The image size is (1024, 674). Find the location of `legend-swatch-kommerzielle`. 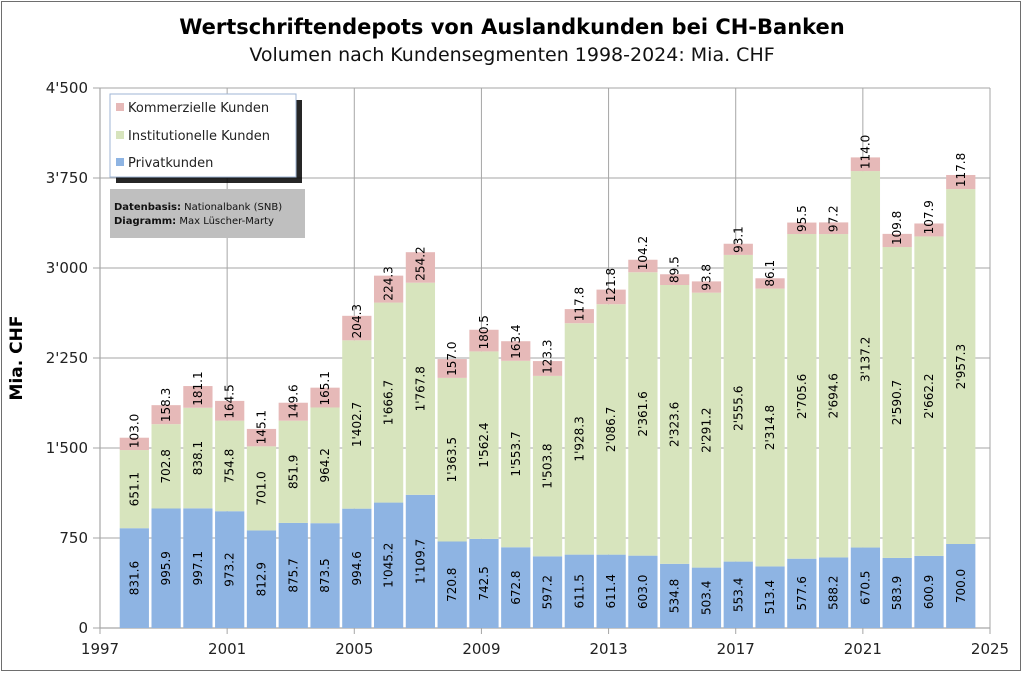

legend-swatch-kommerzielle is located at coordinates (120, 107).